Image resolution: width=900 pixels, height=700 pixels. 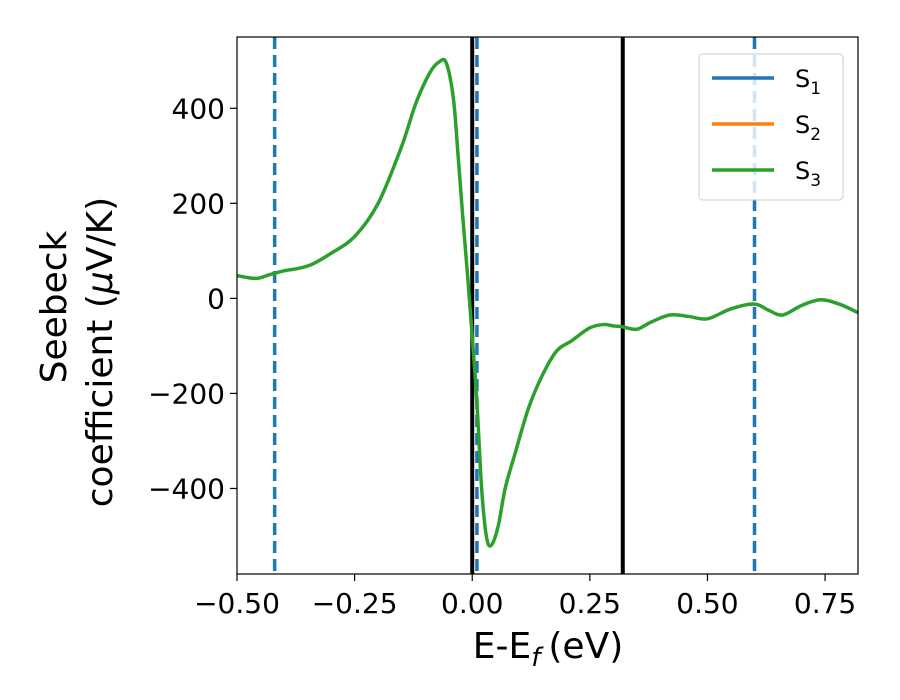 I want to click on legend-label-S1: S1, so click(x=808, y=82).